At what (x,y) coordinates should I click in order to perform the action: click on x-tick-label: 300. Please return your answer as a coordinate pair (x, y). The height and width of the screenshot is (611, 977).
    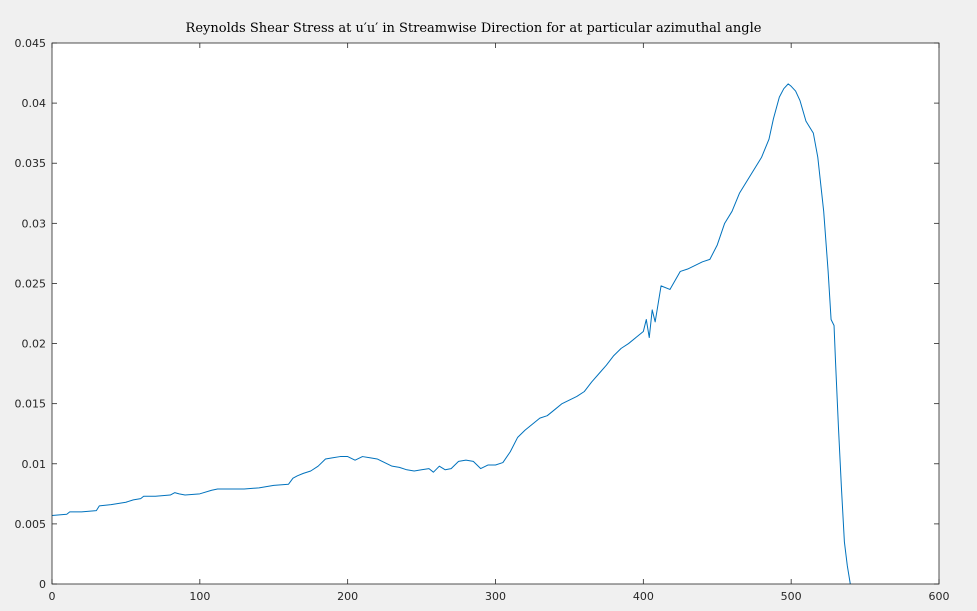
    Looking at the image, I should click on (495, 596).